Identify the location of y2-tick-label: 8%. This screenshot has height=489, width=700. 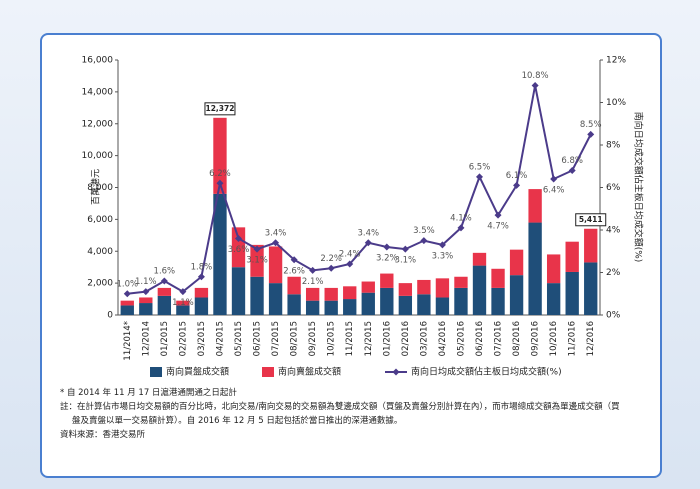
(613, 146).